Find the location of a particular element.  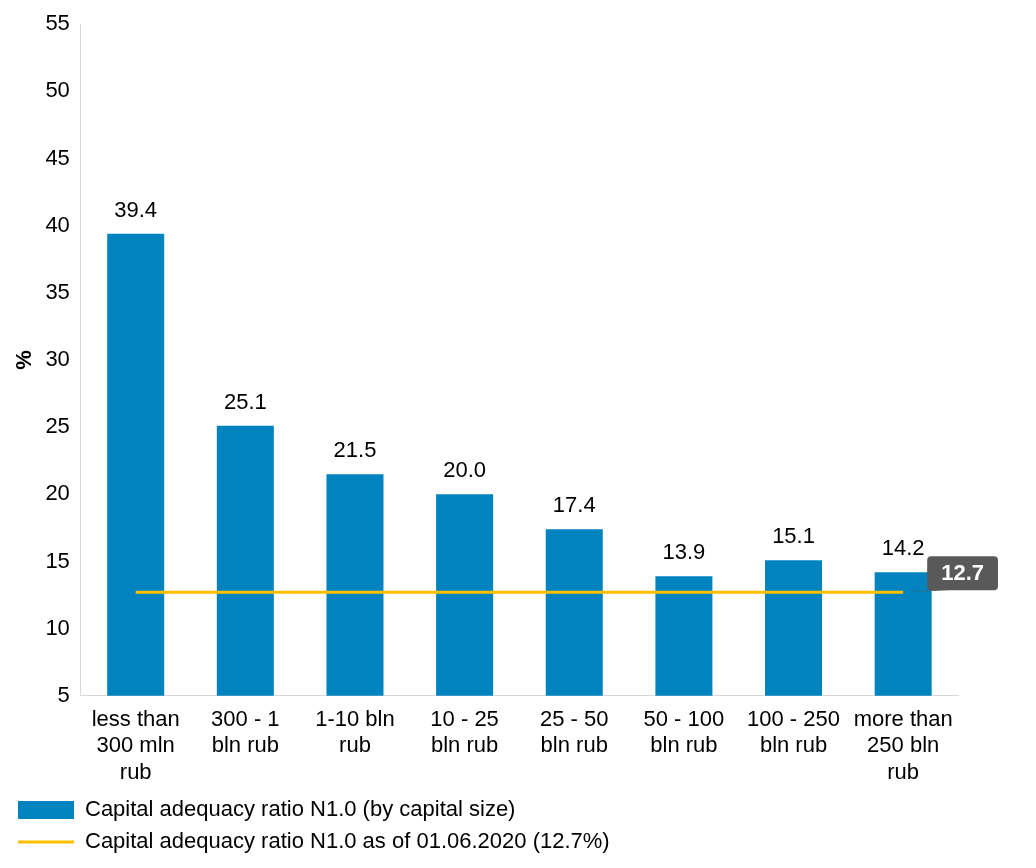

y-tick-label: 35 is located at coordinates (57, 291).